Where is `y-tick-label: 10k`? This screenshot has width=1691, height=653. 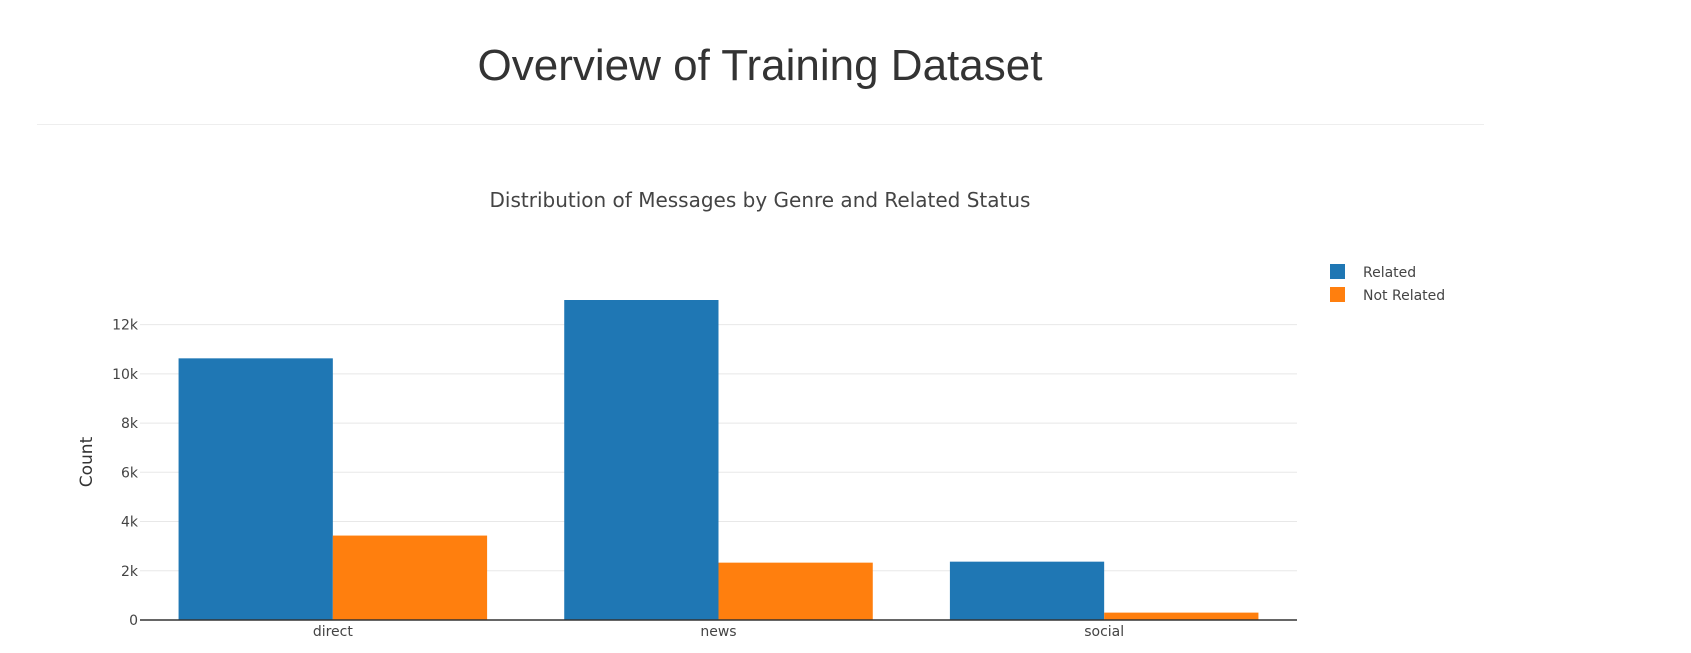 y-tick-label: 10k is located at coordinates (125, 375).